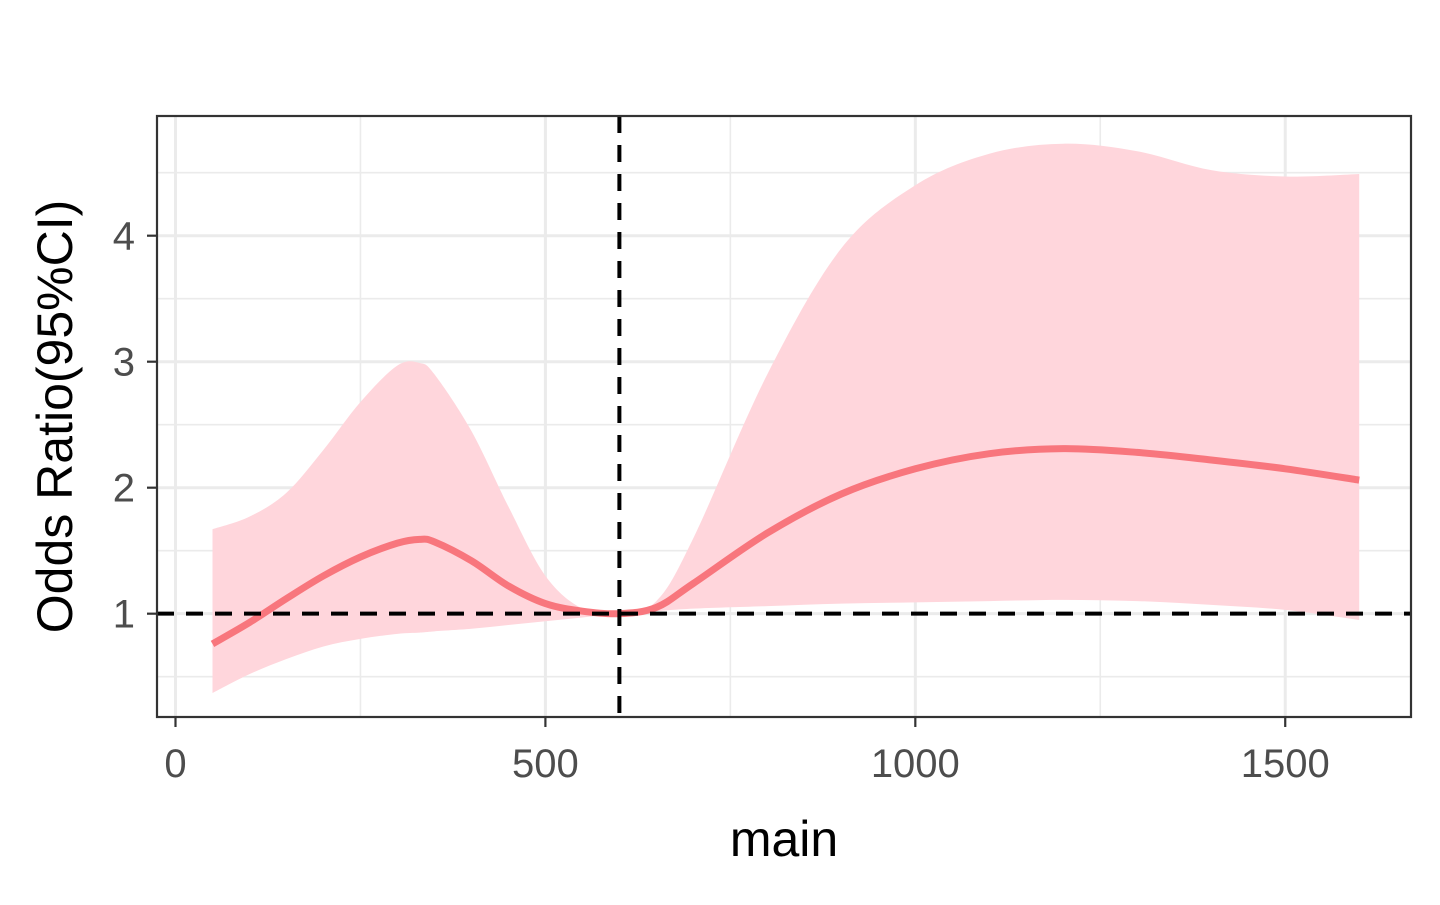 This screenshot has width=1440, height=905. I want to click on x-tick-label: 0, so click(175, 764).